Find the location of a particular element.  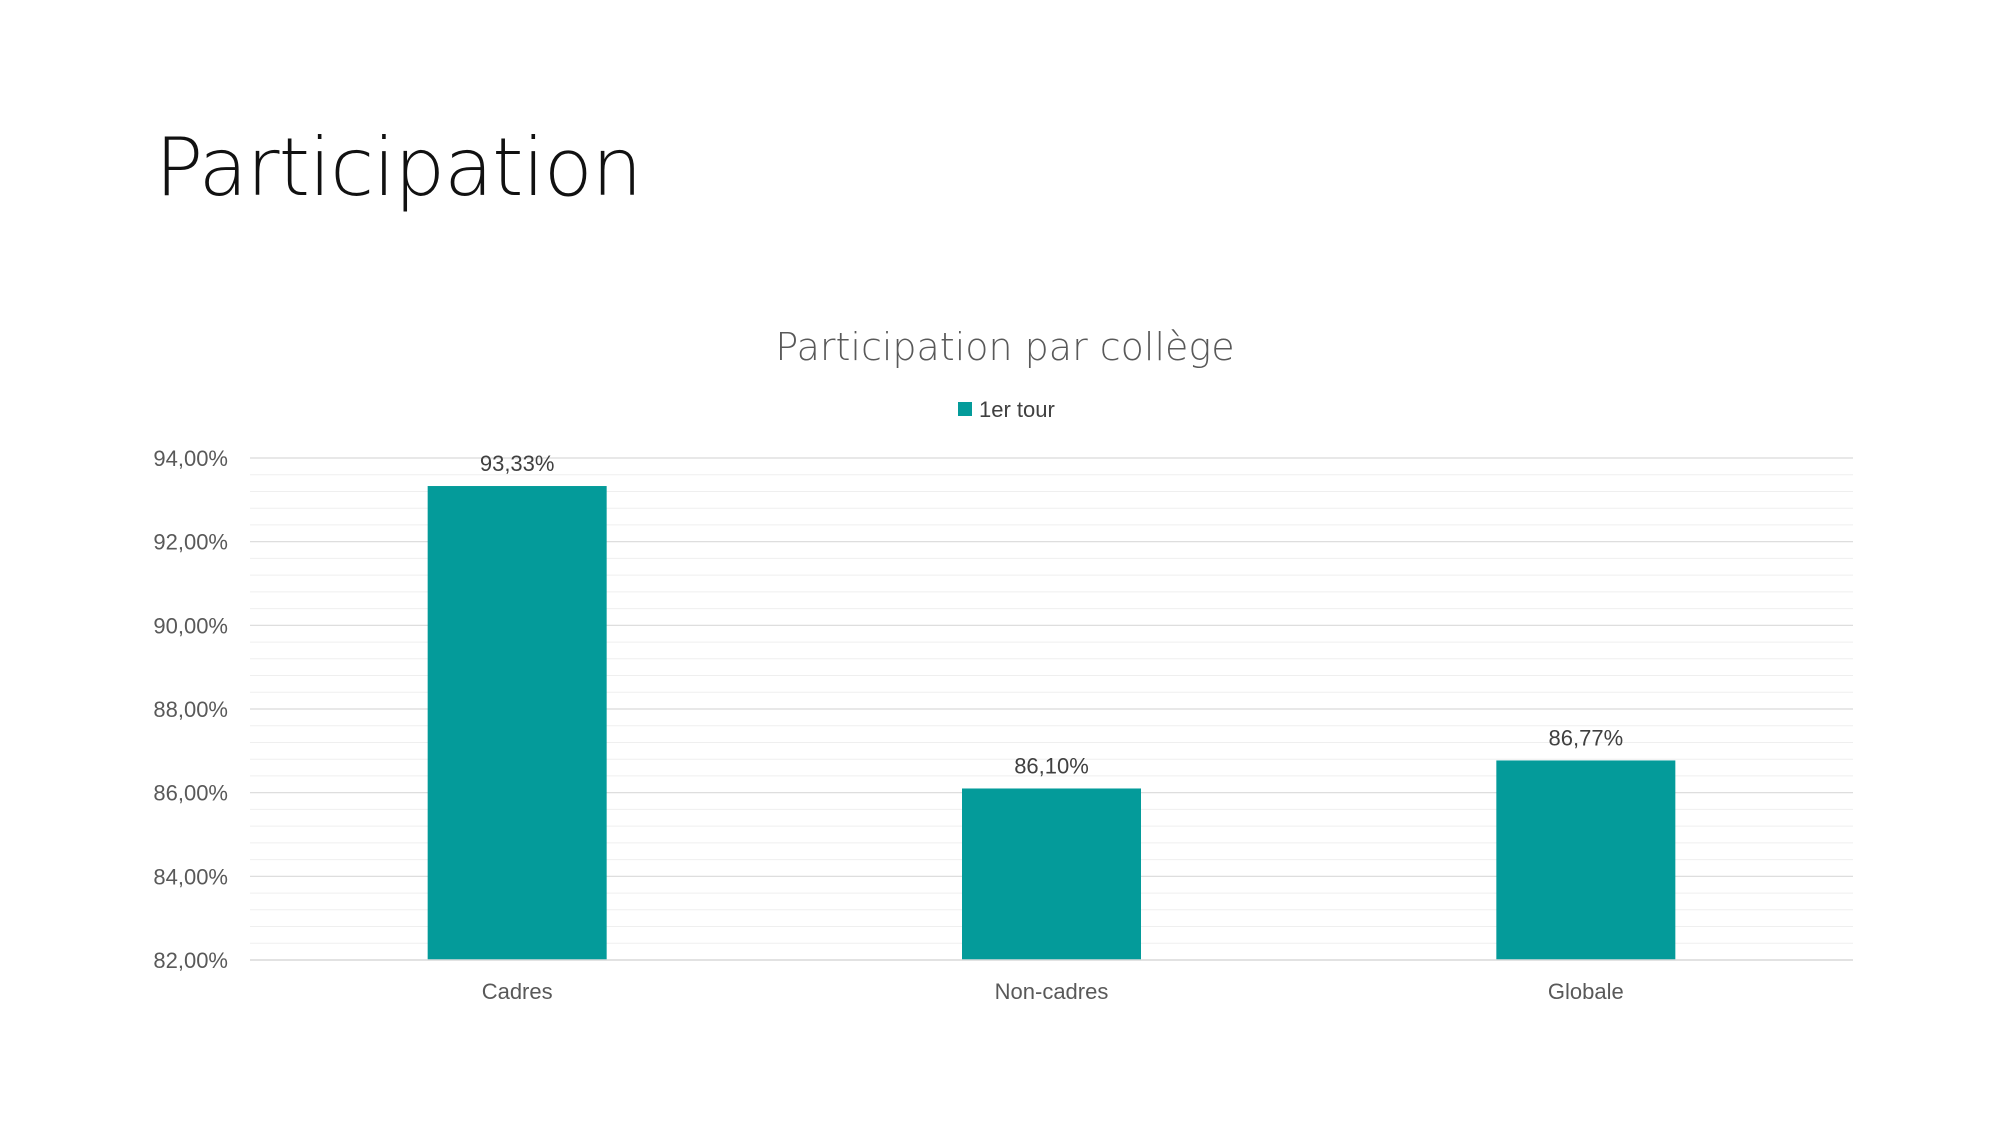

y-tick-label: 94,00% is located at coordinates (190, 458).